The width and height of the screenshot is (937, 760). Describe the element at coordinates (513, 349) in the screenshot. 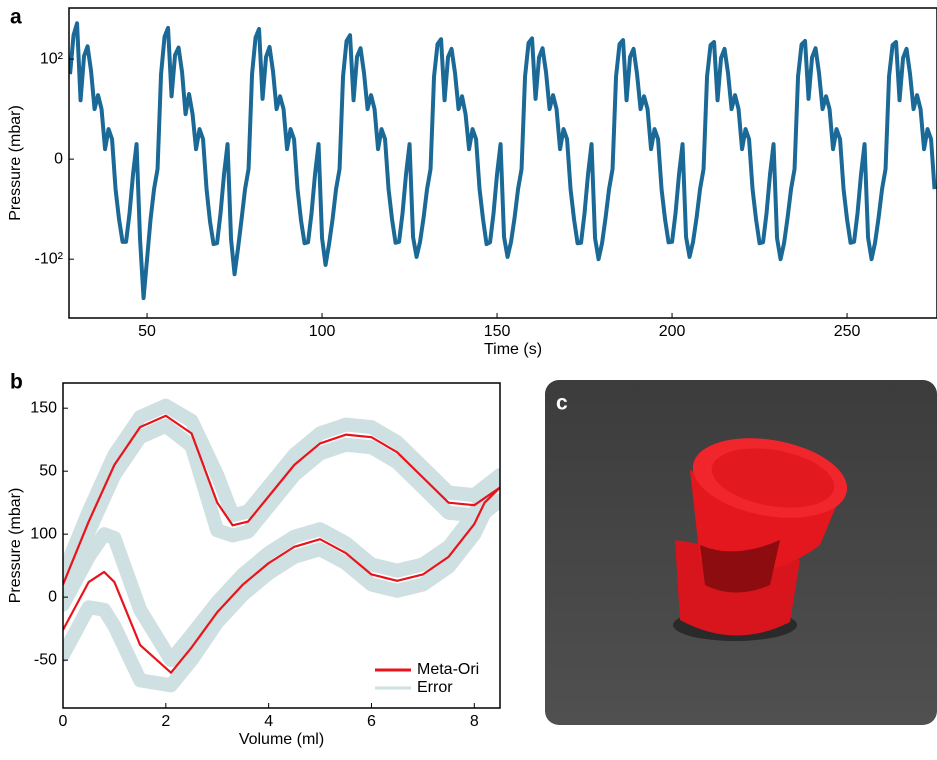

I see `x-axis-label: Time (s)` at that location.